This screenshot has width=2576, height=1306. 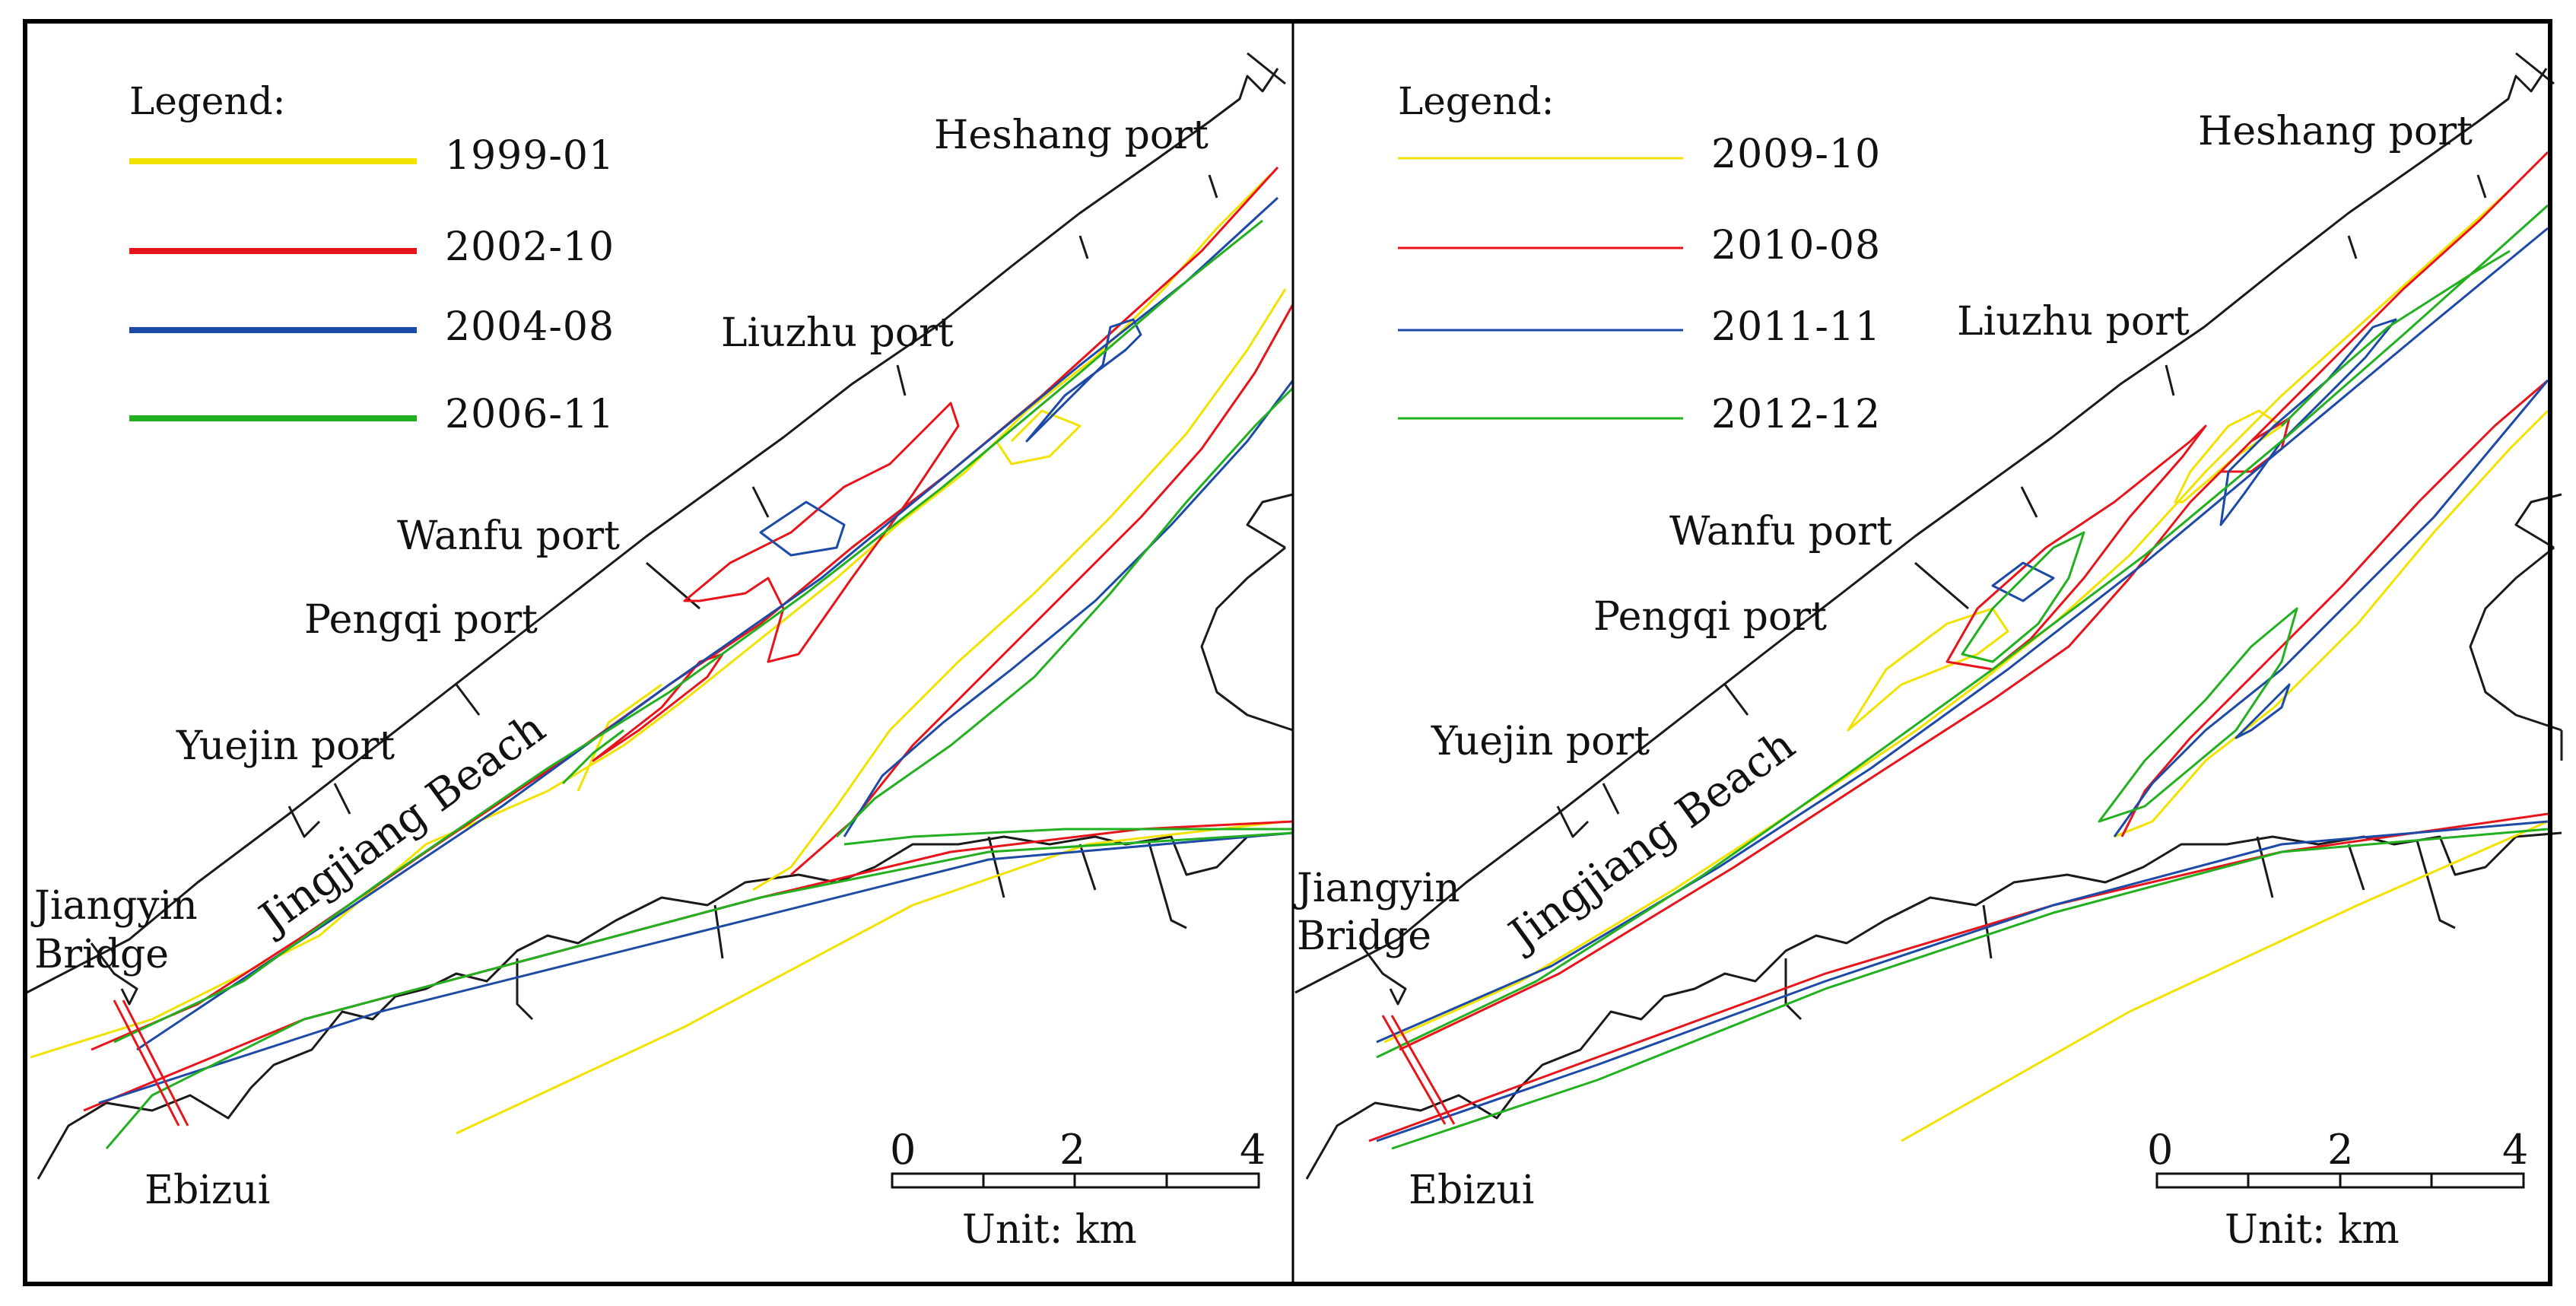 I want to click on scale-tick-0: 0, so click(x=903, y=1150).